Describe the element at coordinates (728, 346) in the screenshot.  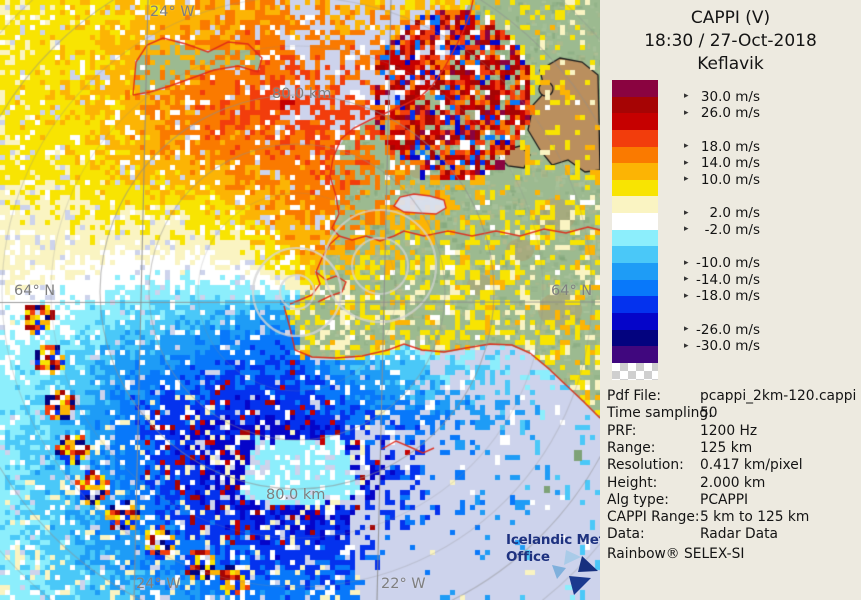
I see `tick-label: -30.0 m/s` at that location.